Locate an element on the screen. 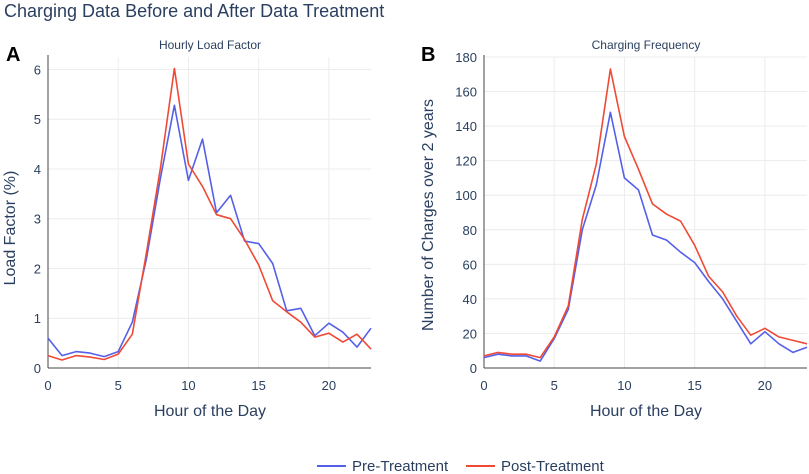 The height and width of the screenshot is (474, 809). y-tick-label: 160 is located at coordinates (466, 92).